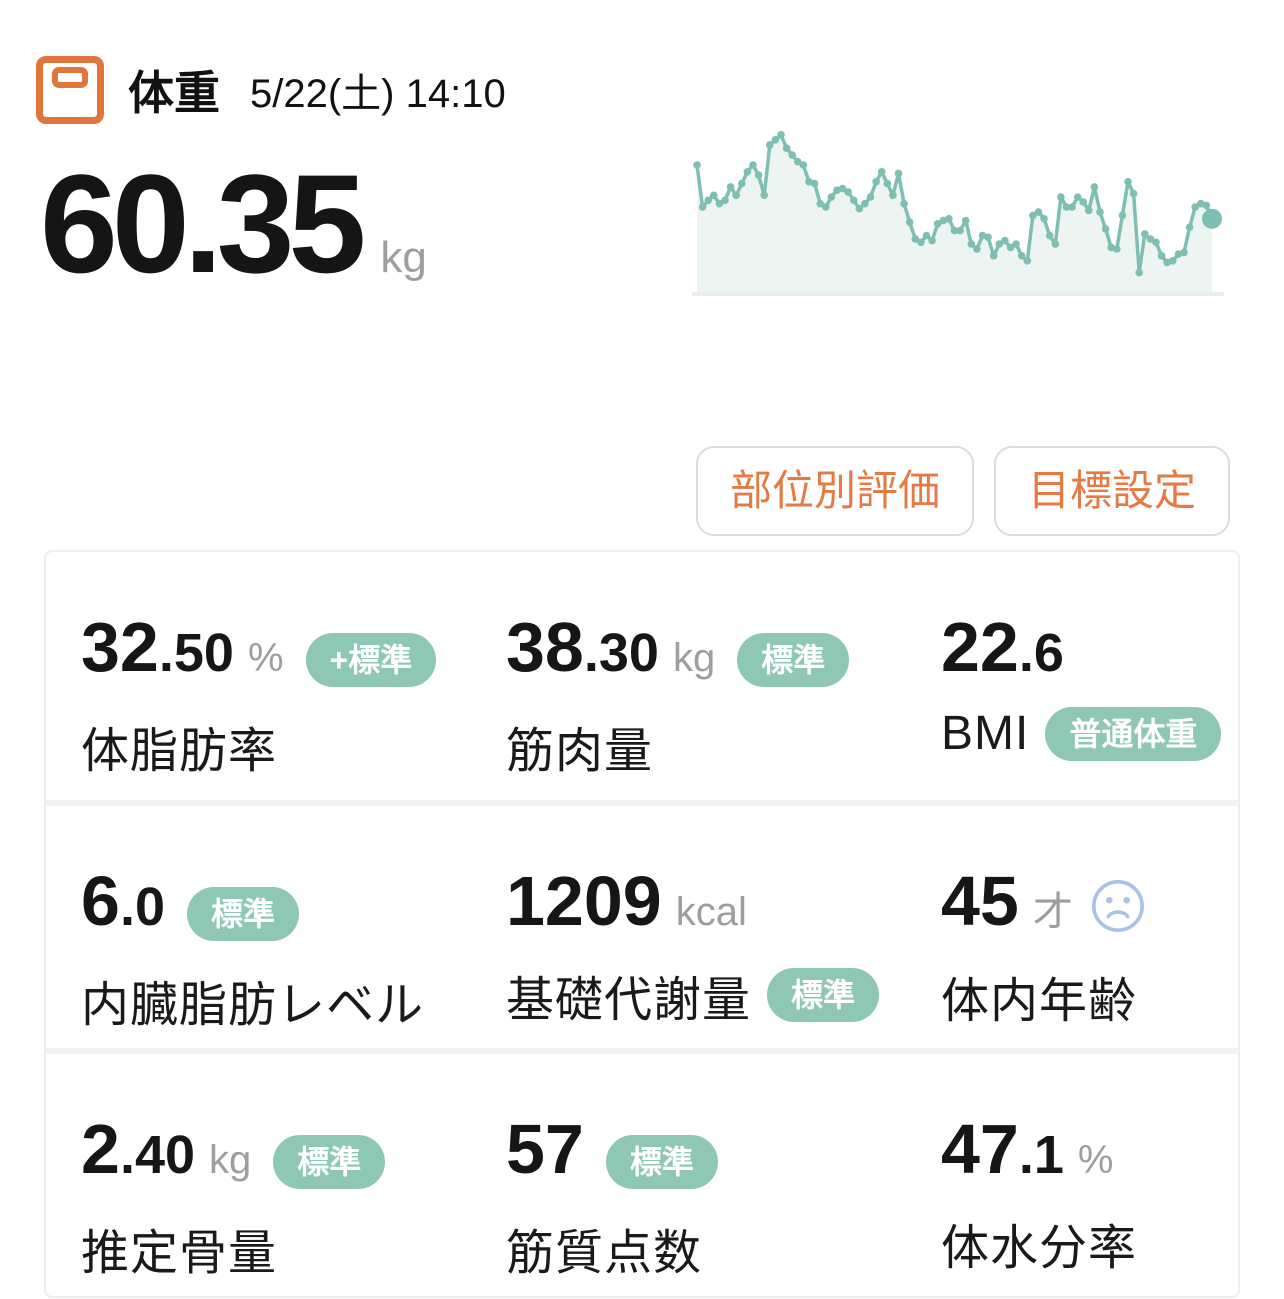 The width and height of the screenshot is (1284, 1299). Describe the element at coordinates (980, 901) in the screenshot. I see `metric-value: 45` at that location.